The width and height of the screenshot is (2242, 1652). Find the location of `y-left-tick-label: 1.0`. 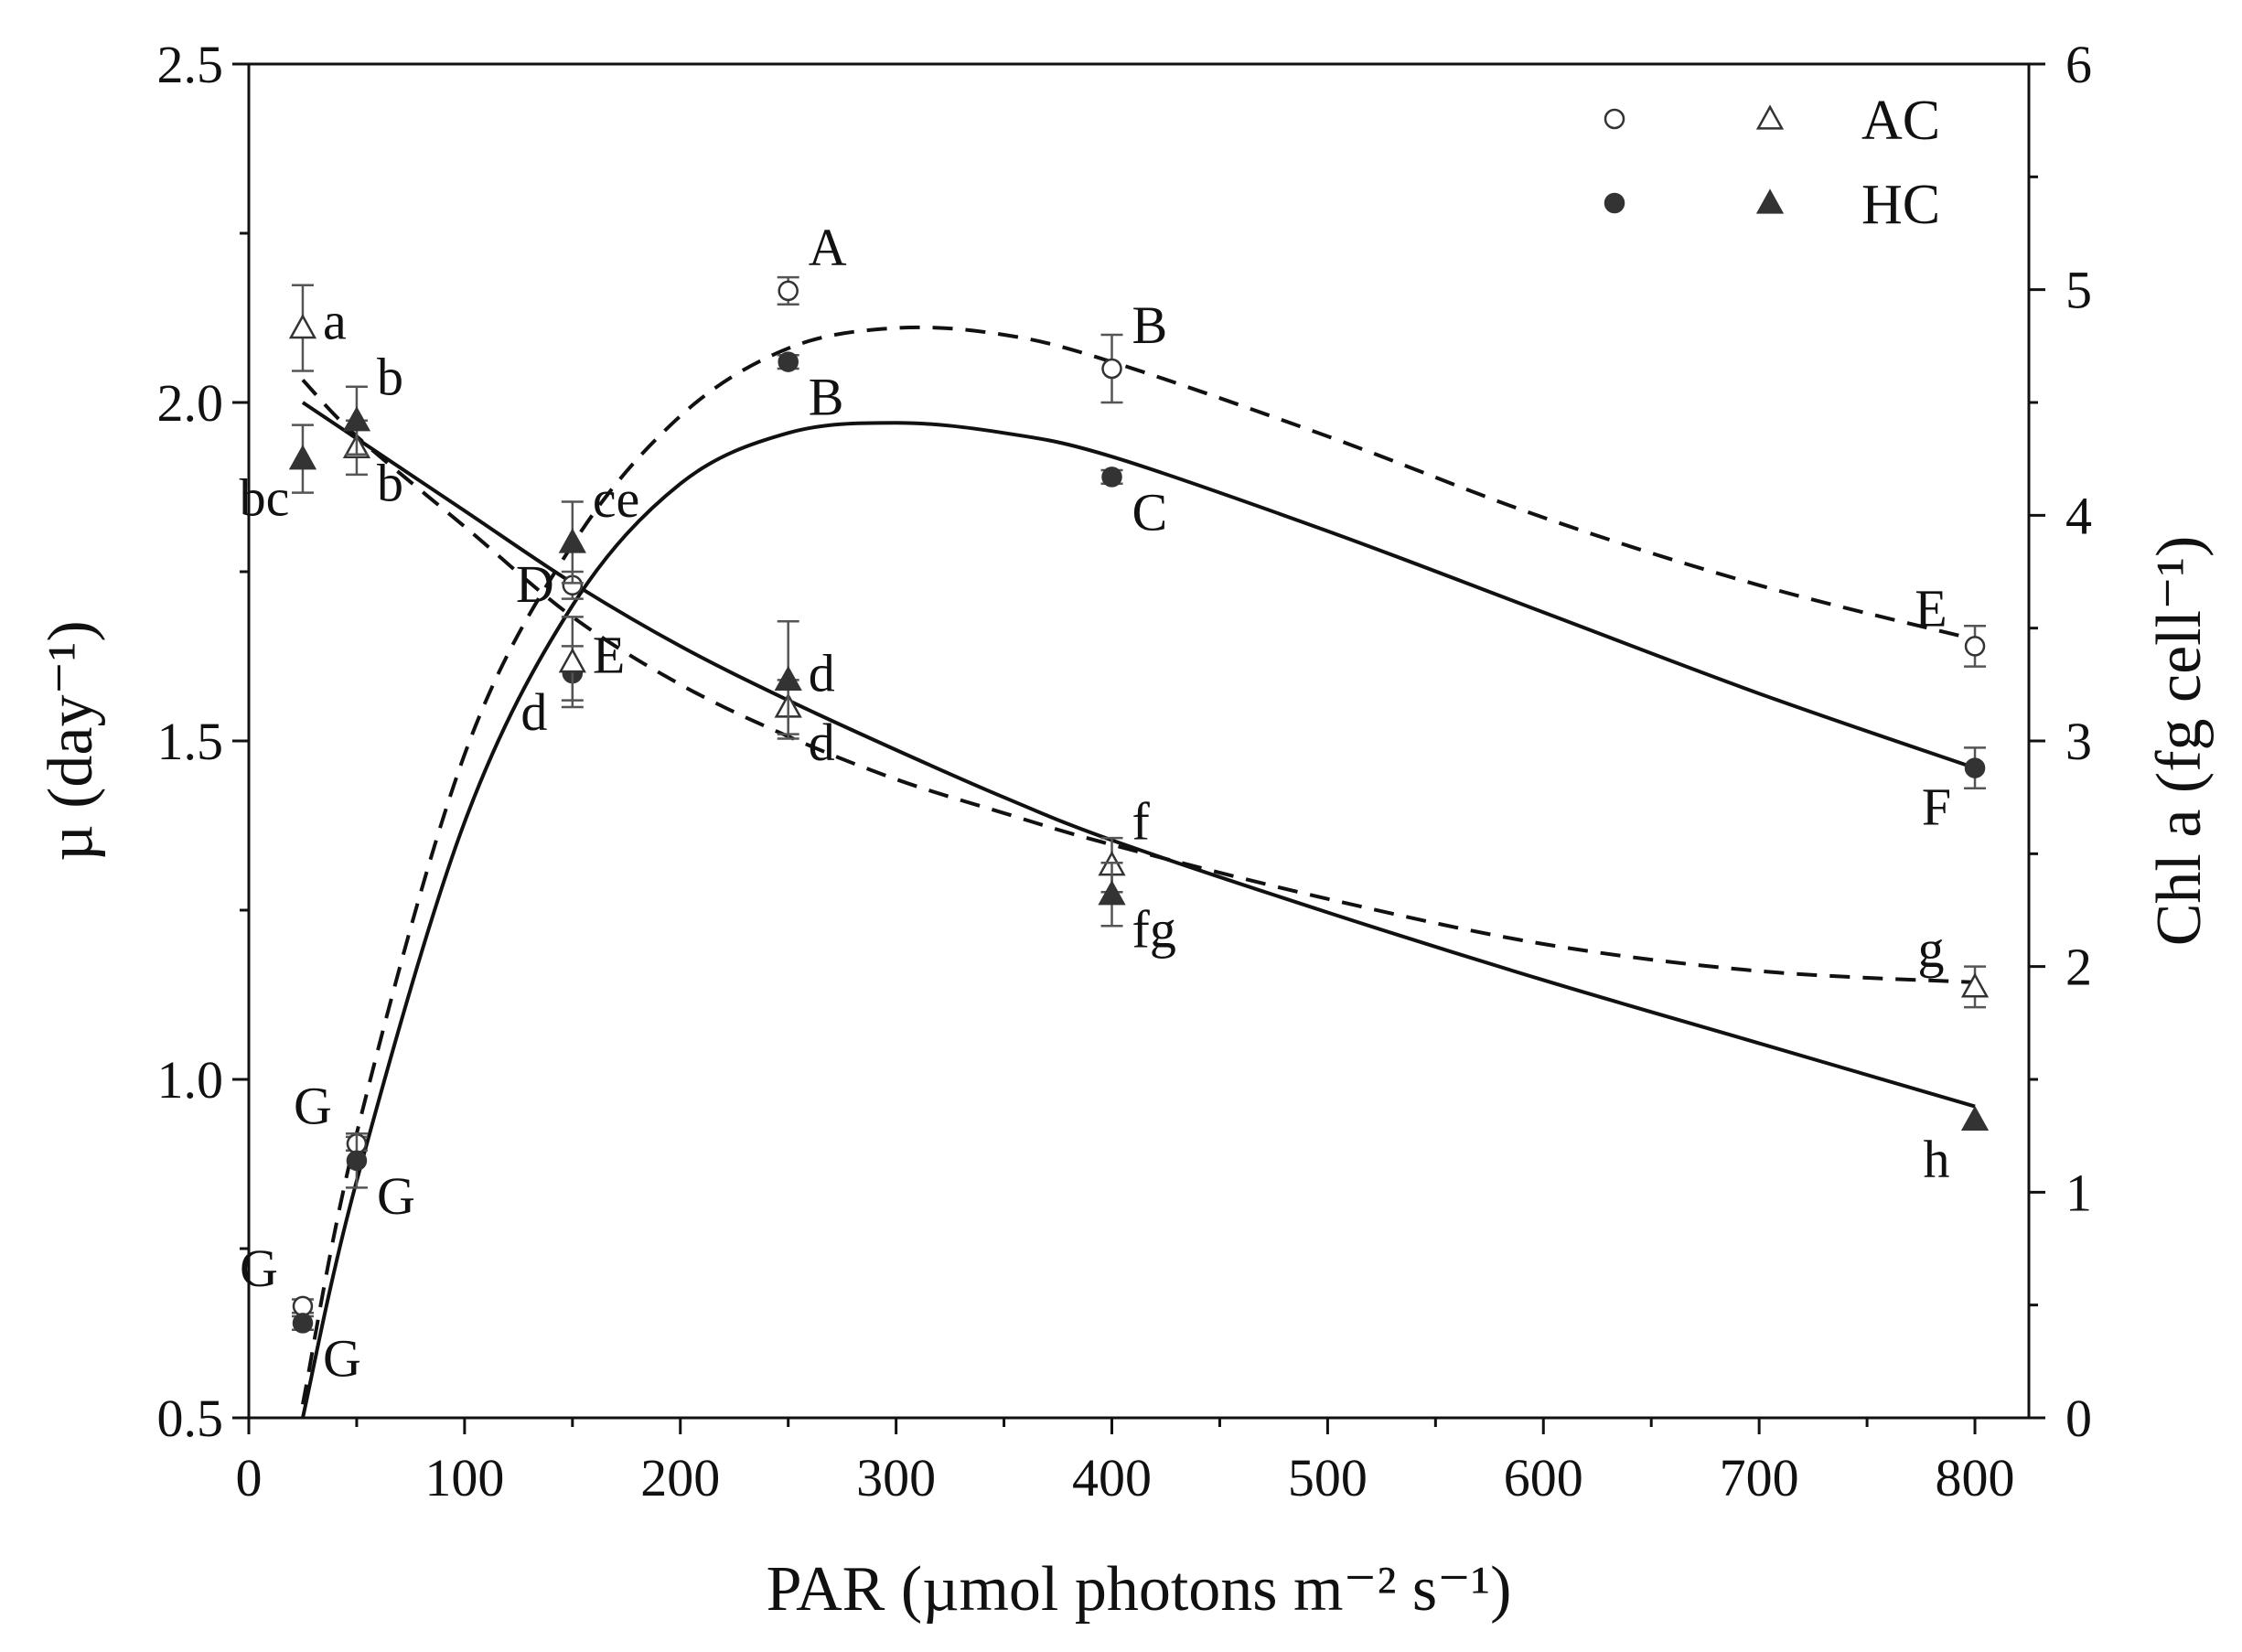

y-left-tick-label: 1.0 is located at coordinates (190, 1080).